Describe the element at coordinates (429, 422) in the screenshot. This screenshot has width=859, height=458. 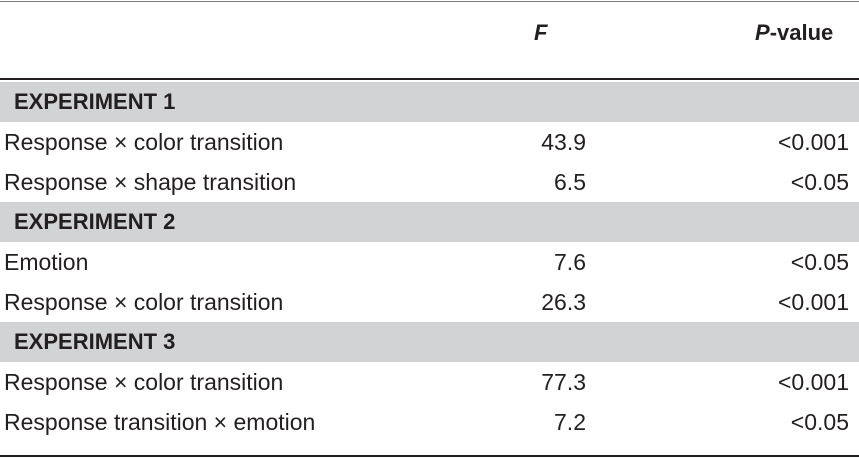
I see `table-row: Response transition × emotion 7.2 <0.05` at that location.